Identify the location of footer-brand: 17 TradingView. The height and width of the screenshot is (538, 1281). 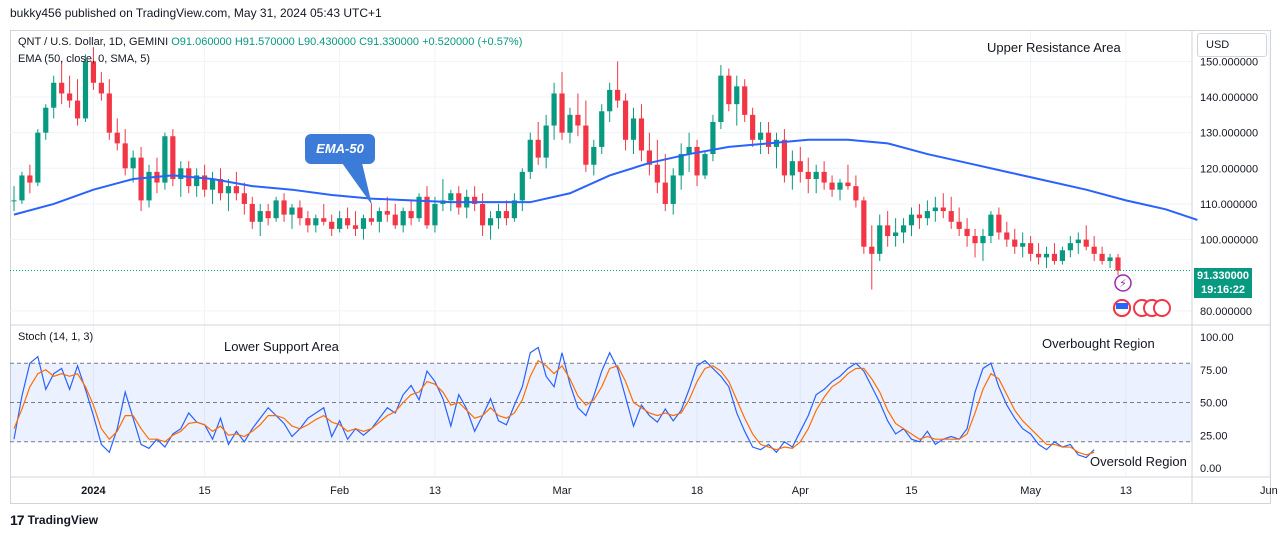
(54, 520).